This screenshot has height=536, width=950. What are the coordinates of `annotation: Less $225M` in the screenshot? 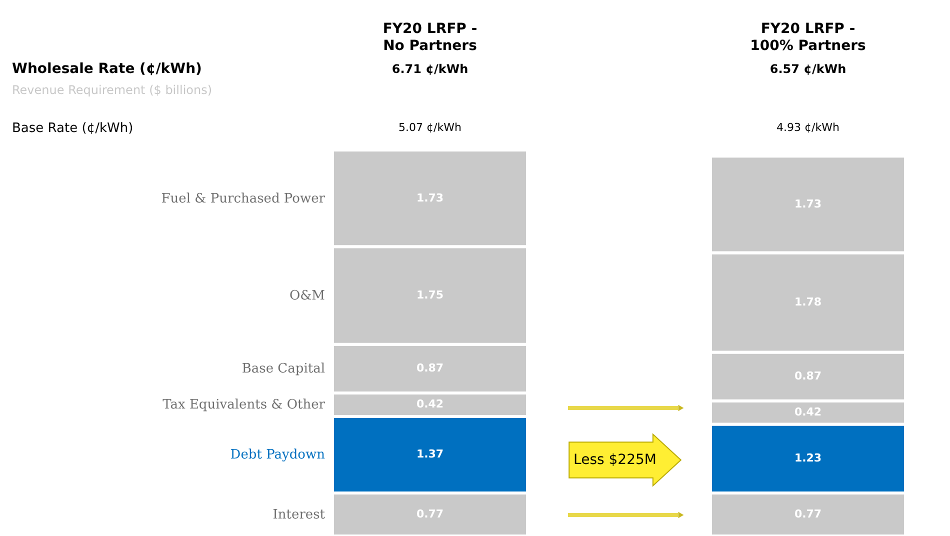 It's located at (615, 460).